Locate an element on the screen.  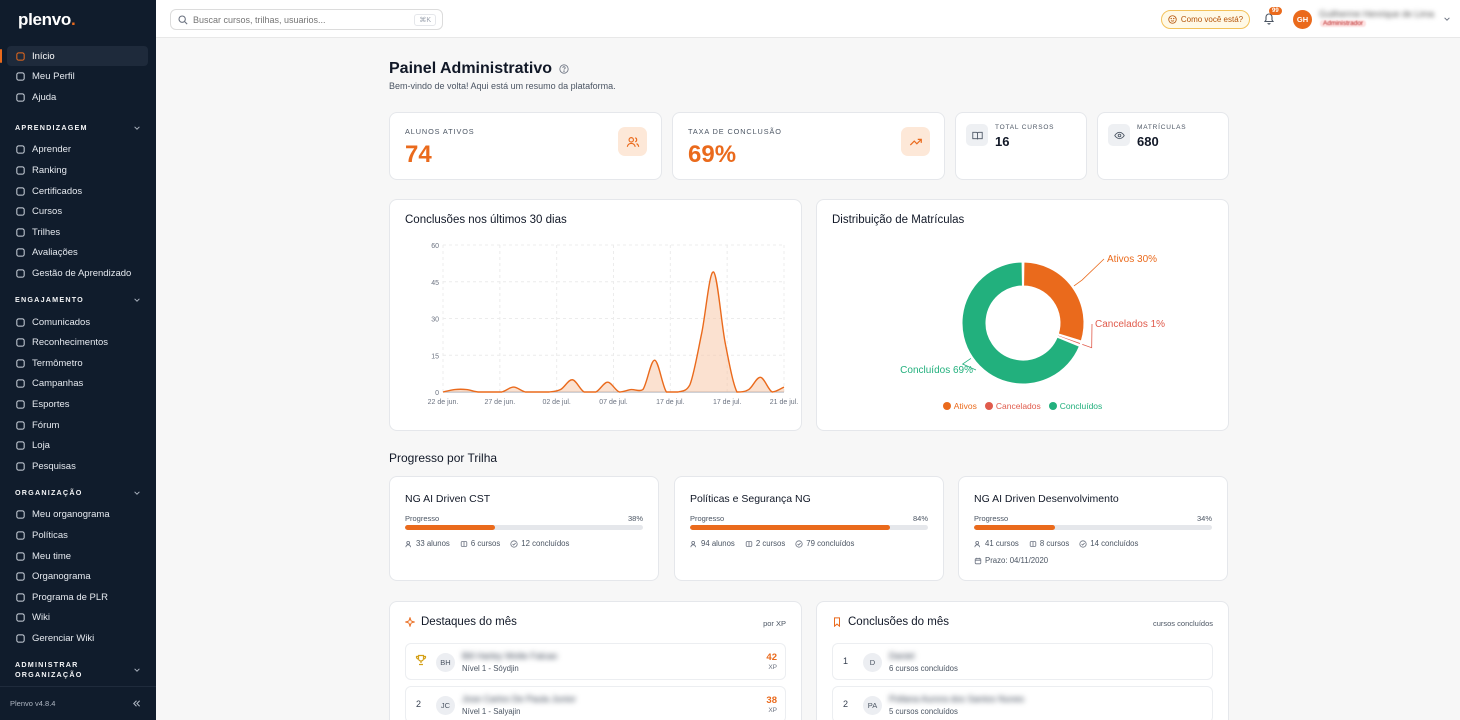
legend-item: Ativos is located at coordinates (959, 406).